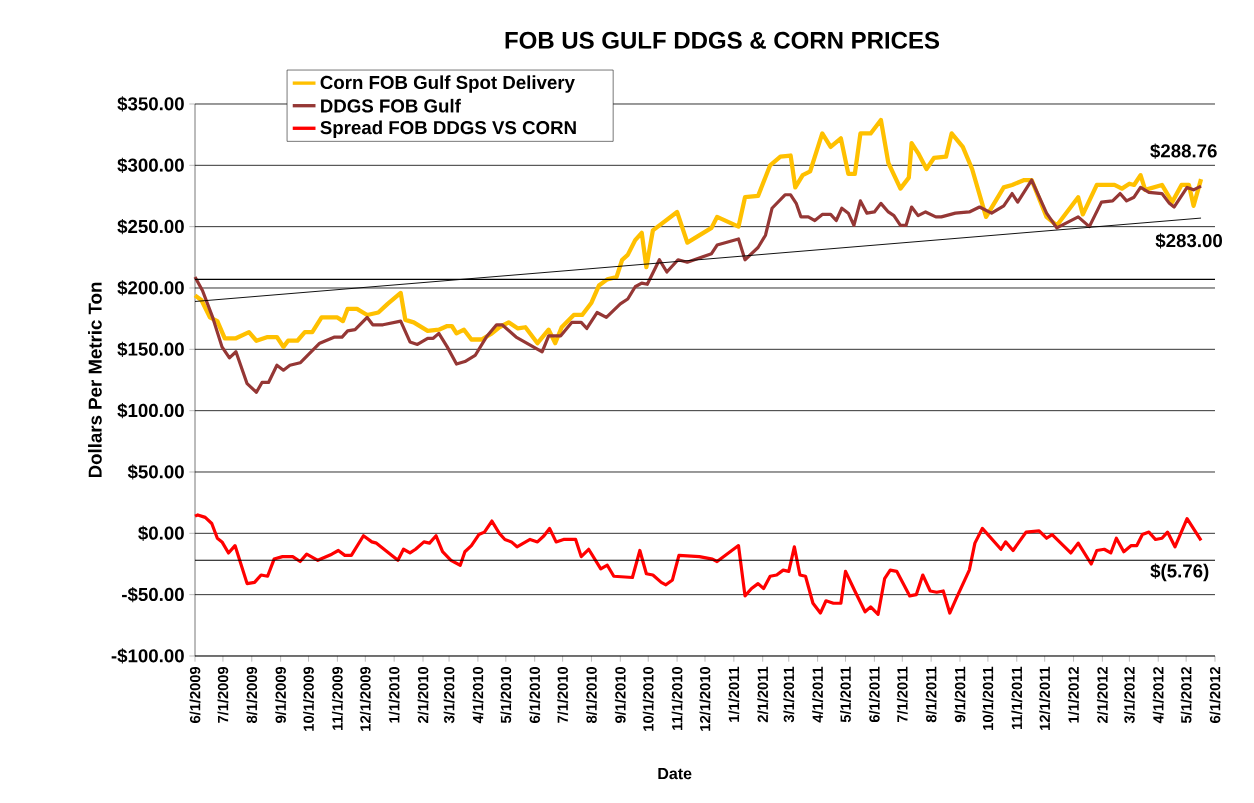 The width and height of the screenshot is (1254, 803). Describe the element at coordinates (252, 695) in the screenshot. I see `x-tick-label: 8/1/2009` at that location.